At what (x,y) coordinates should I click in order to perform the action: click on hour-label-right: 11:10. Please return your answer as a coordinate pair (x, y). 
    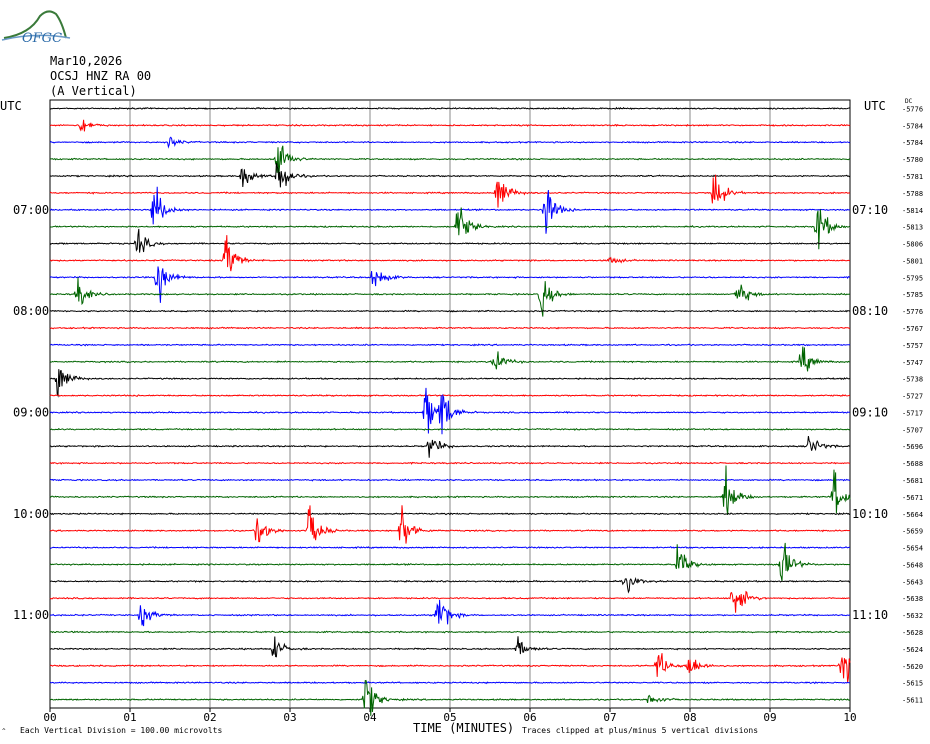
    Looking at the image, I should click on (870, 615).